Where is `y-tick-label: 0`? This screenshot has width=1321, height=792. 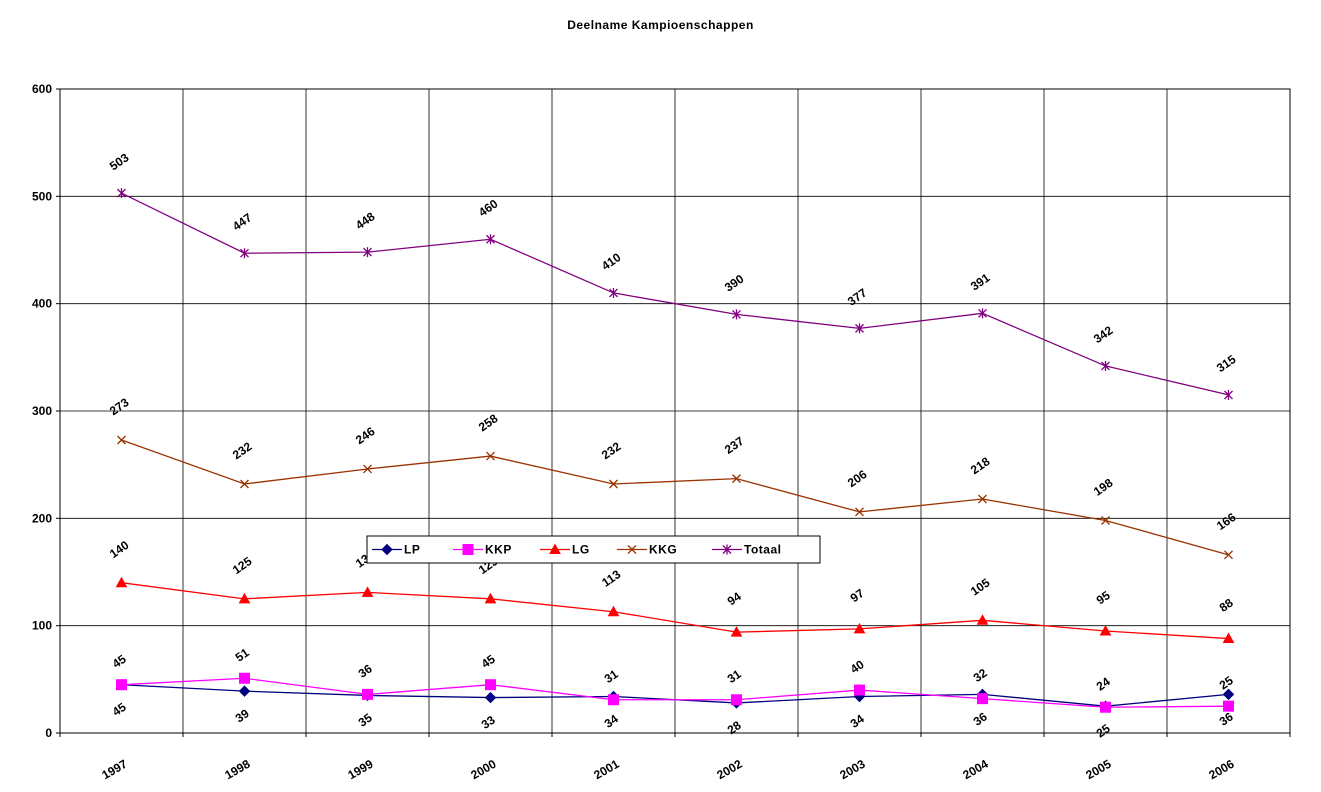 y-tick-label: 0 is located at coordinates (48, 733).